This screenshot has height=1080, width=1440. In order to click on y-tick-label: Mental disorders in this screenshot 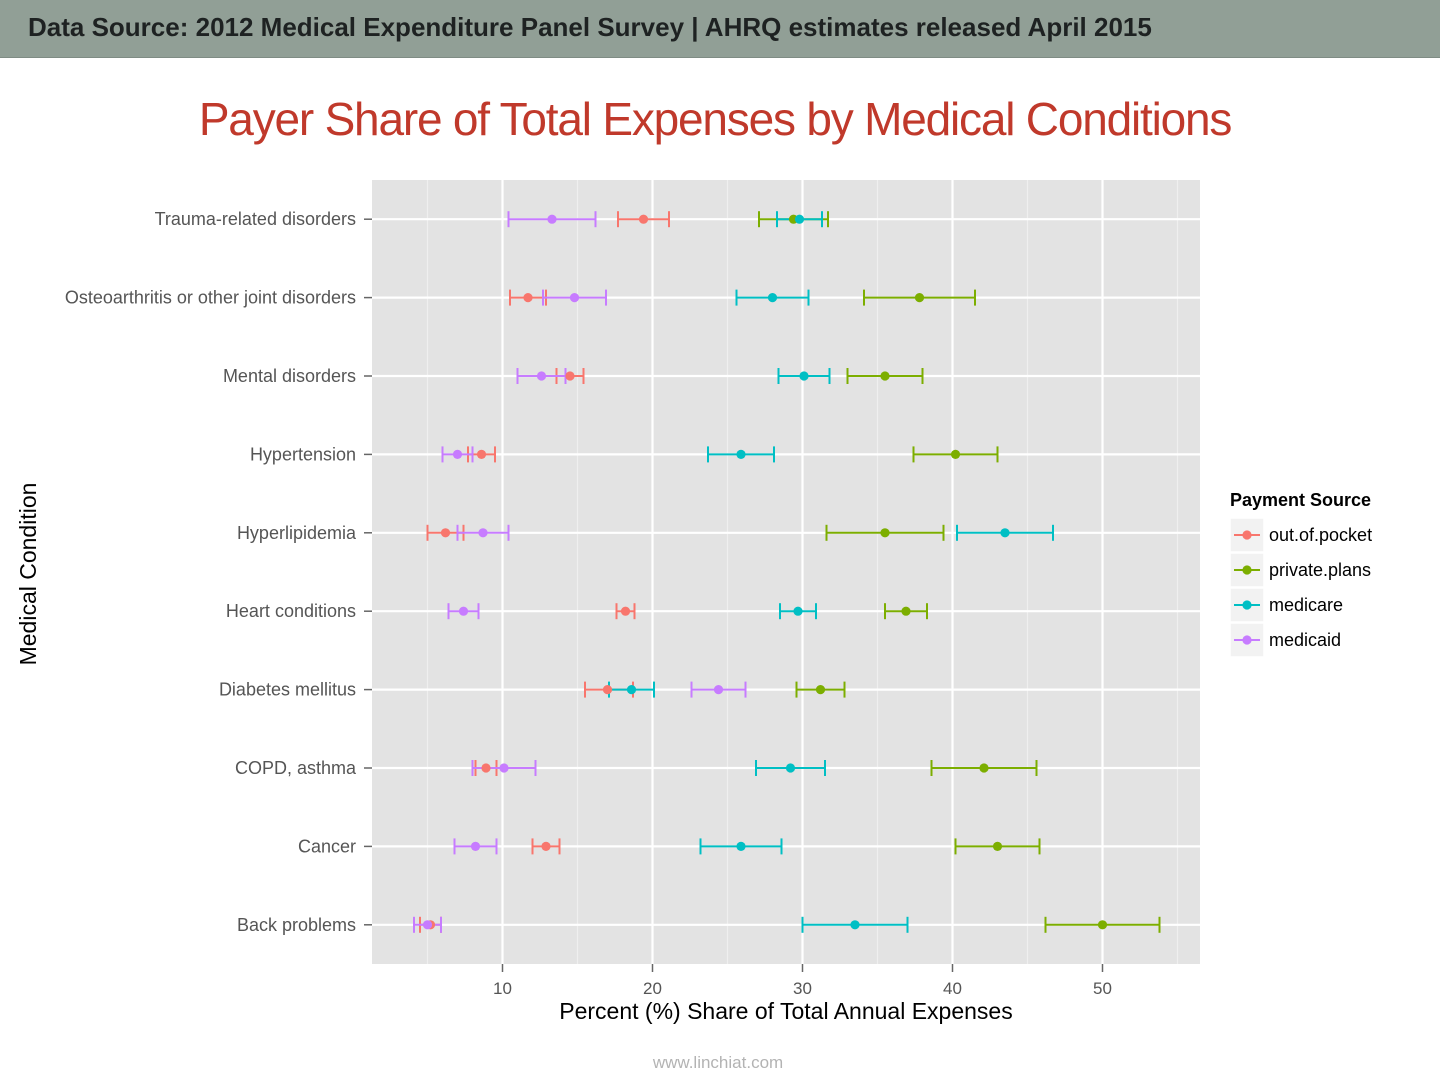, I will do `click(289, 376)`.